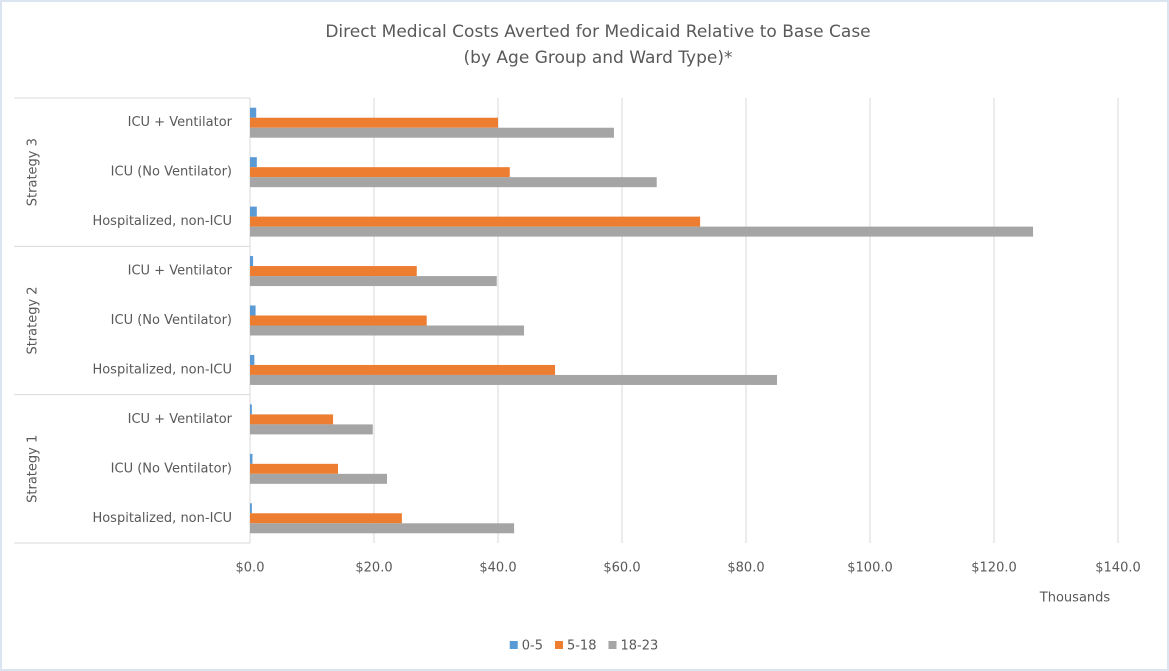 Image resolution: width=1169 pixels, height=671 pixels. Describe the element at coordinates (532, 646) in the screenshot. I see `legend-label: 0-5` at that location.